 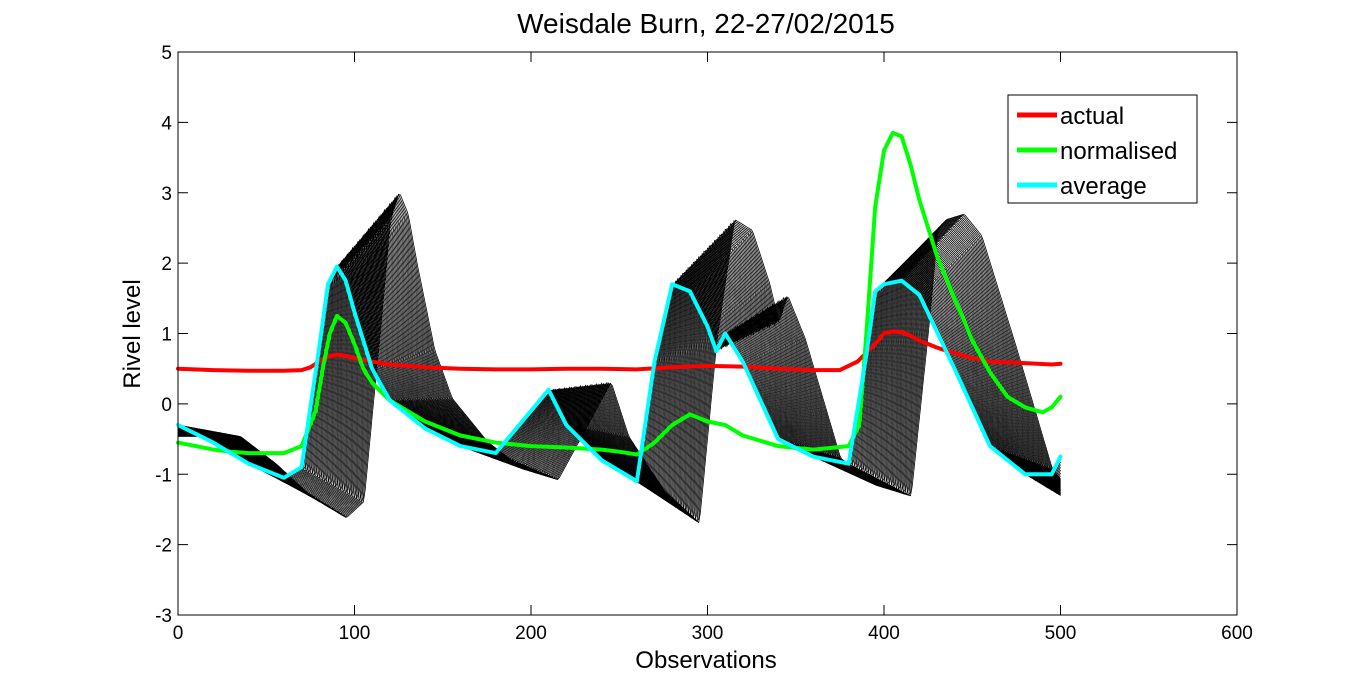 What do you see at coordinates (1118, 151) in the screenshot?
I see `legend-label-normalised: normalised` at bounding box center [1118, 151].